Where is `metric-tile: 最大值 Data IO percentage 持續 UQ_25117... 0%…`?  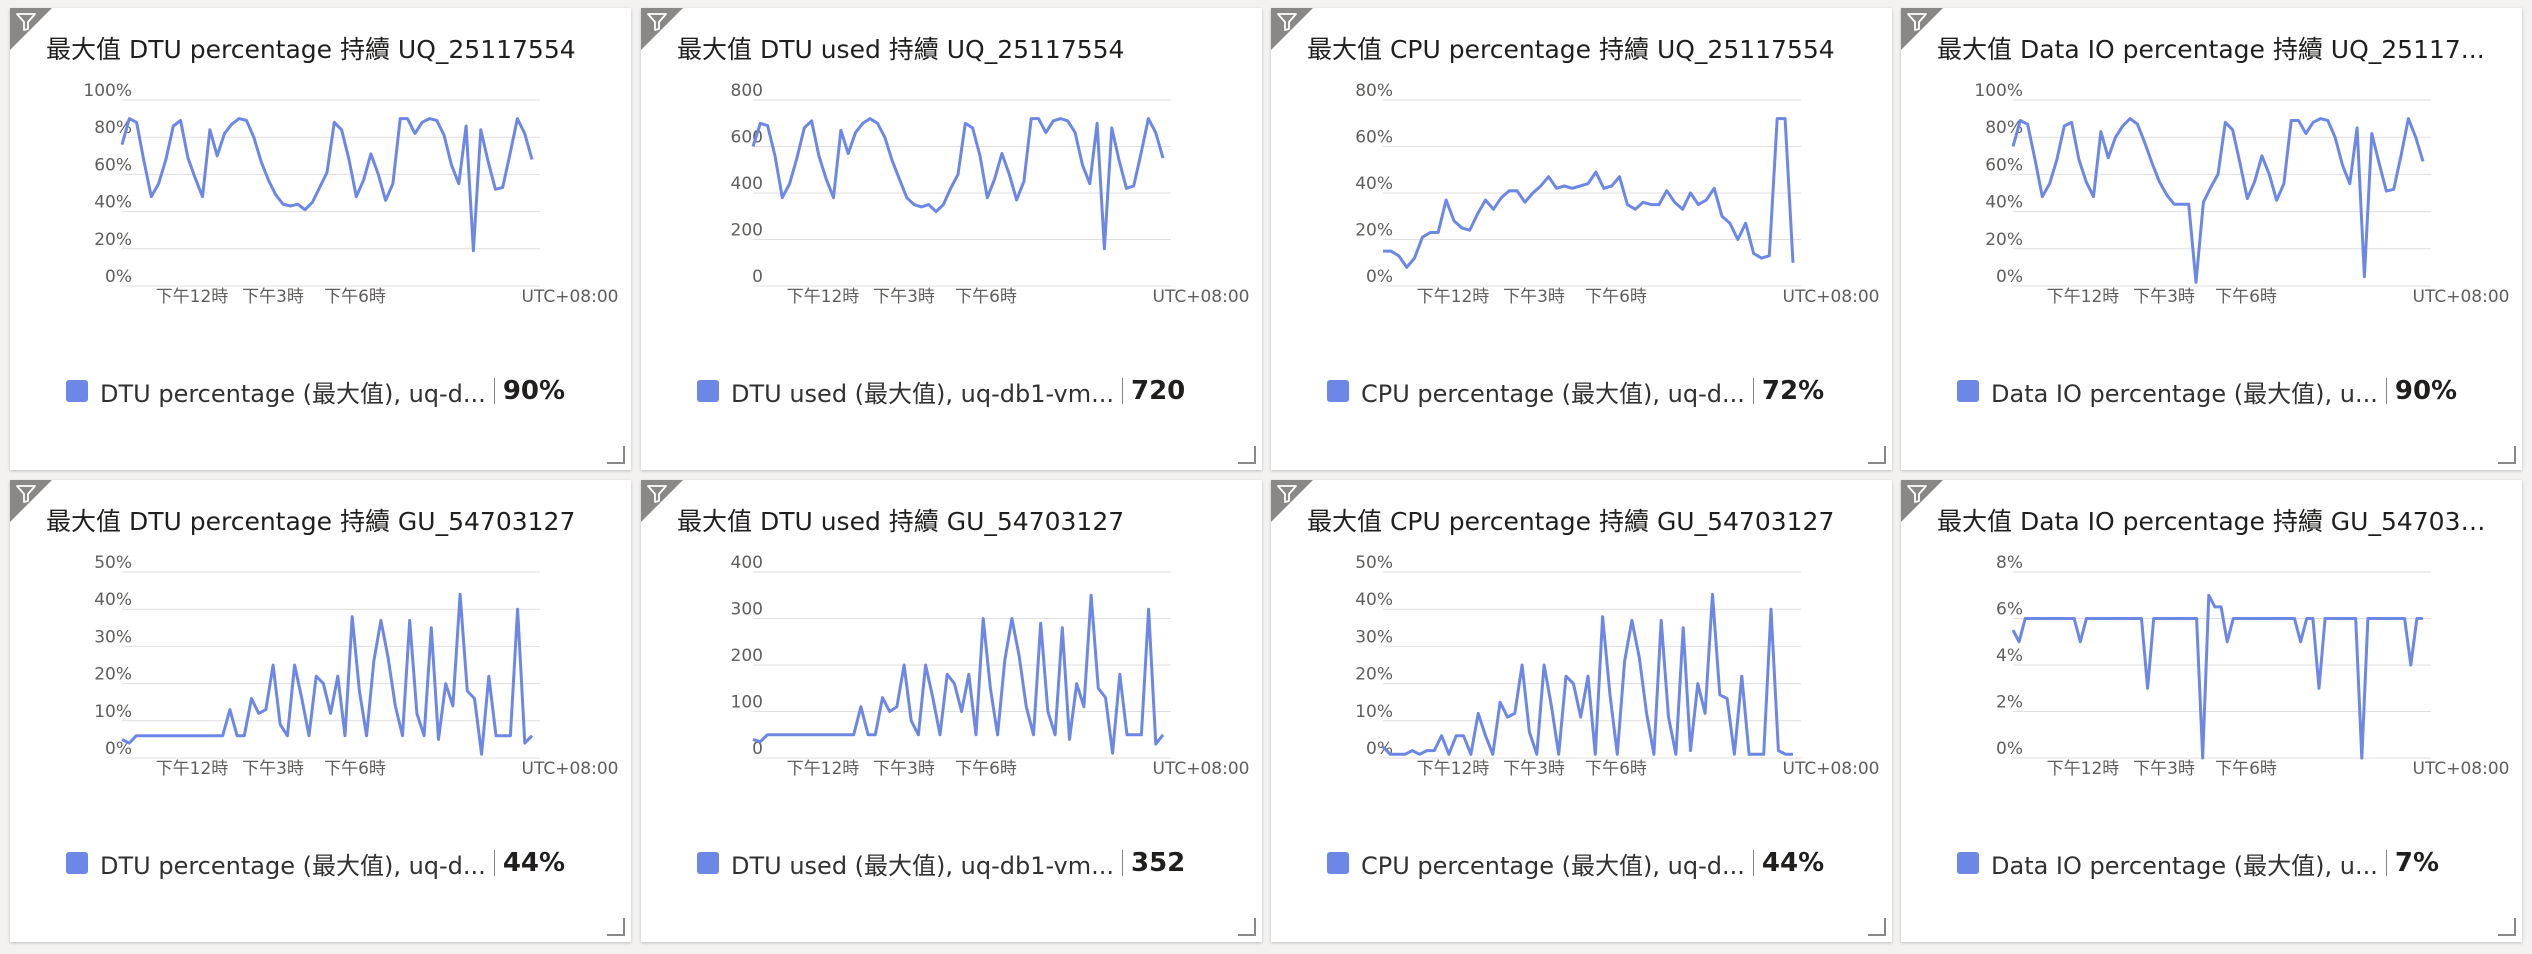
metric-tile: 最大值 Data IO percentage 持續 UQ_25117... 0%… is located at coordinates (2211, 239).